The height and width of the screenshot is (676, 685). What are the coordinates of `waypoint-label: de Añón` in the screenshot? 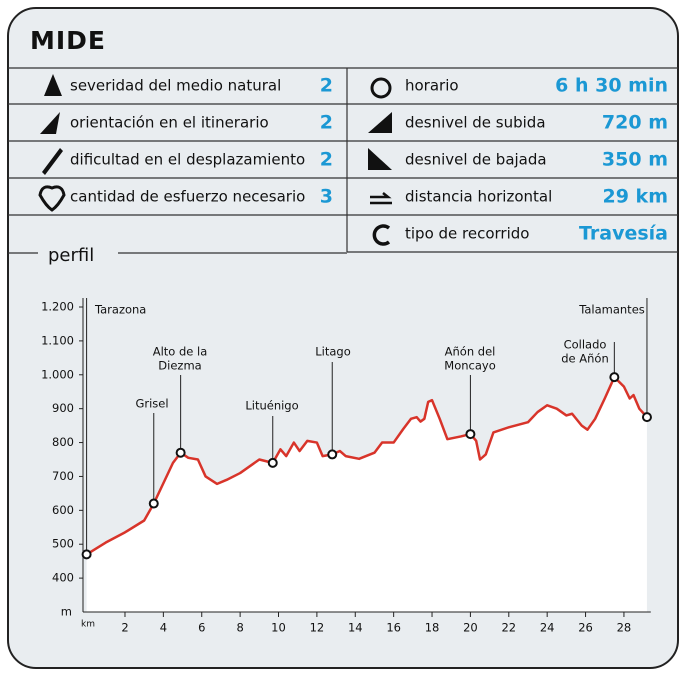 It's located at (585, 359).